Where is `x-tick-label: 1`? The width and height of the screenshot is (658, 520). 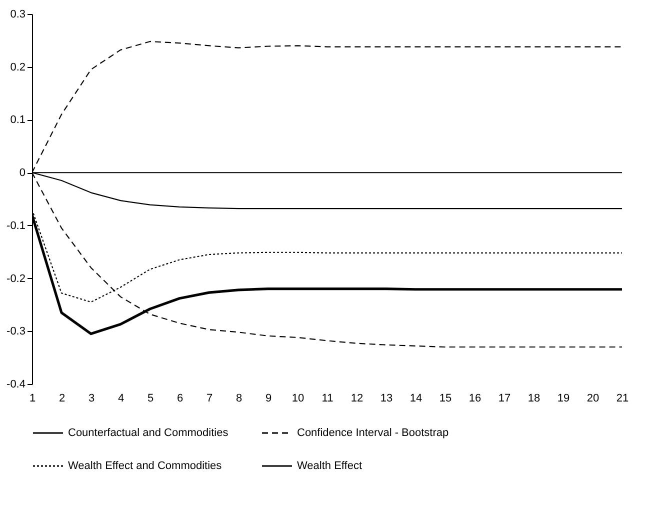
x-tick-label: 1 is located at coordinates (32, 398).